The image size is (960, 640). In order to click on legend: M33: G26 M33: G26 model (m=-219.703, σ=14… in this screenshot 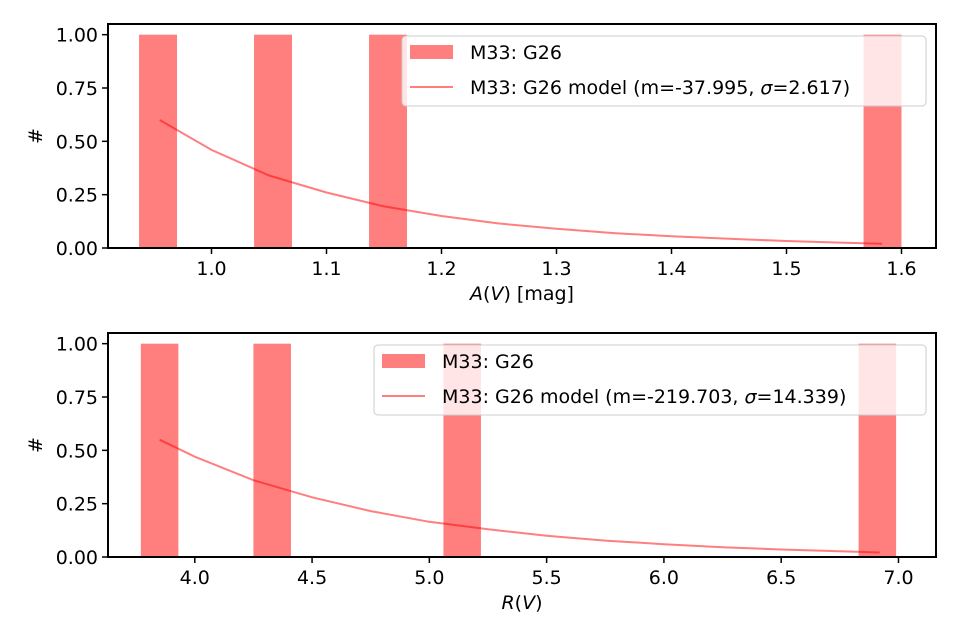, I will do `click(650, 380)`.